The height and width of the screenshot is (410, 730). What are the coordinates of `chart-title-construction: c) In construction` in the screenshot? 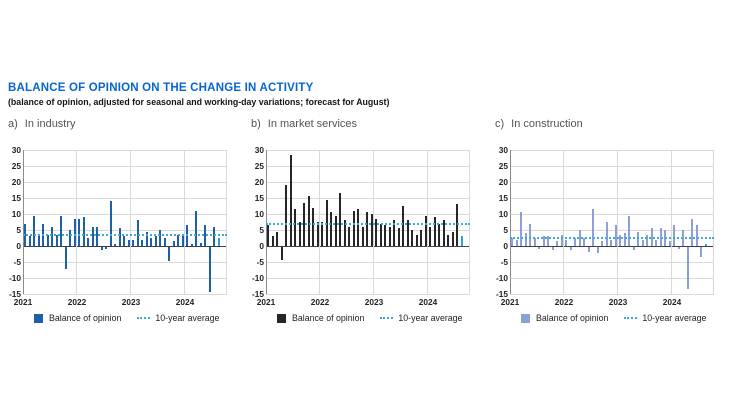 It's located at (539, 124).